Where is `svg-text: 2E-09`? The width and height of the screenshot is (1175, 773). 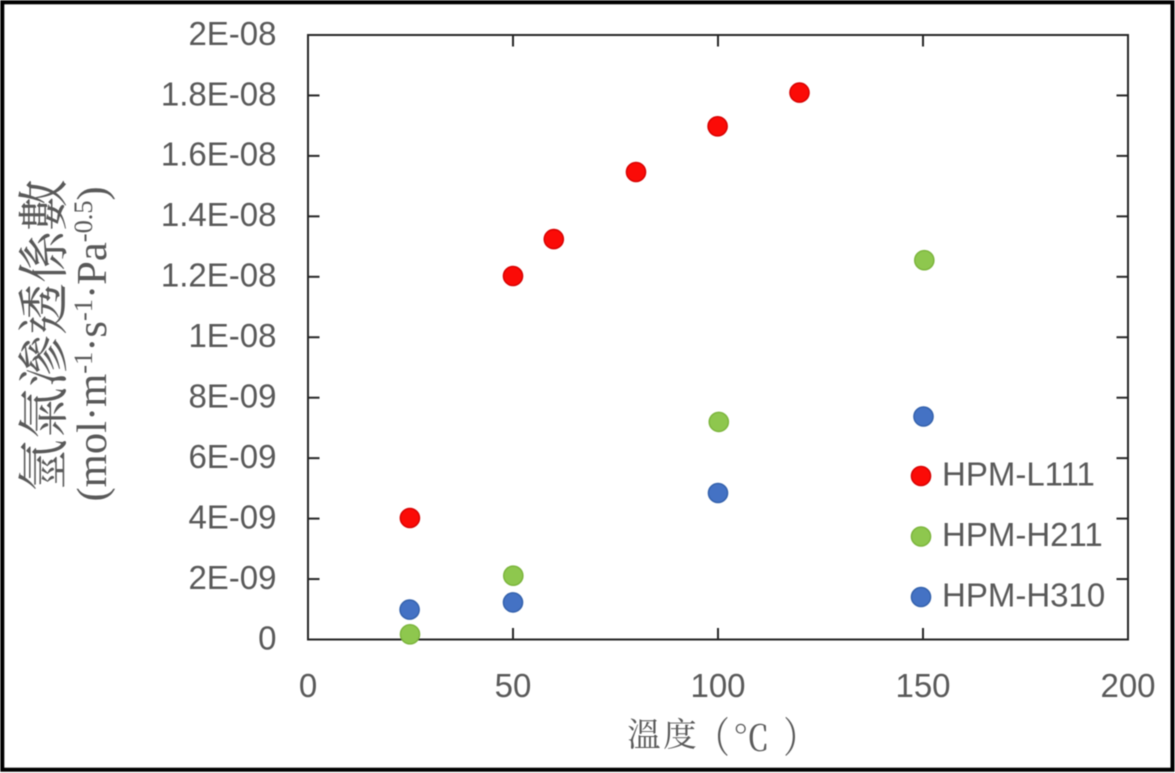 svg-text: 2E-09 is located at coordinates (232, 577).